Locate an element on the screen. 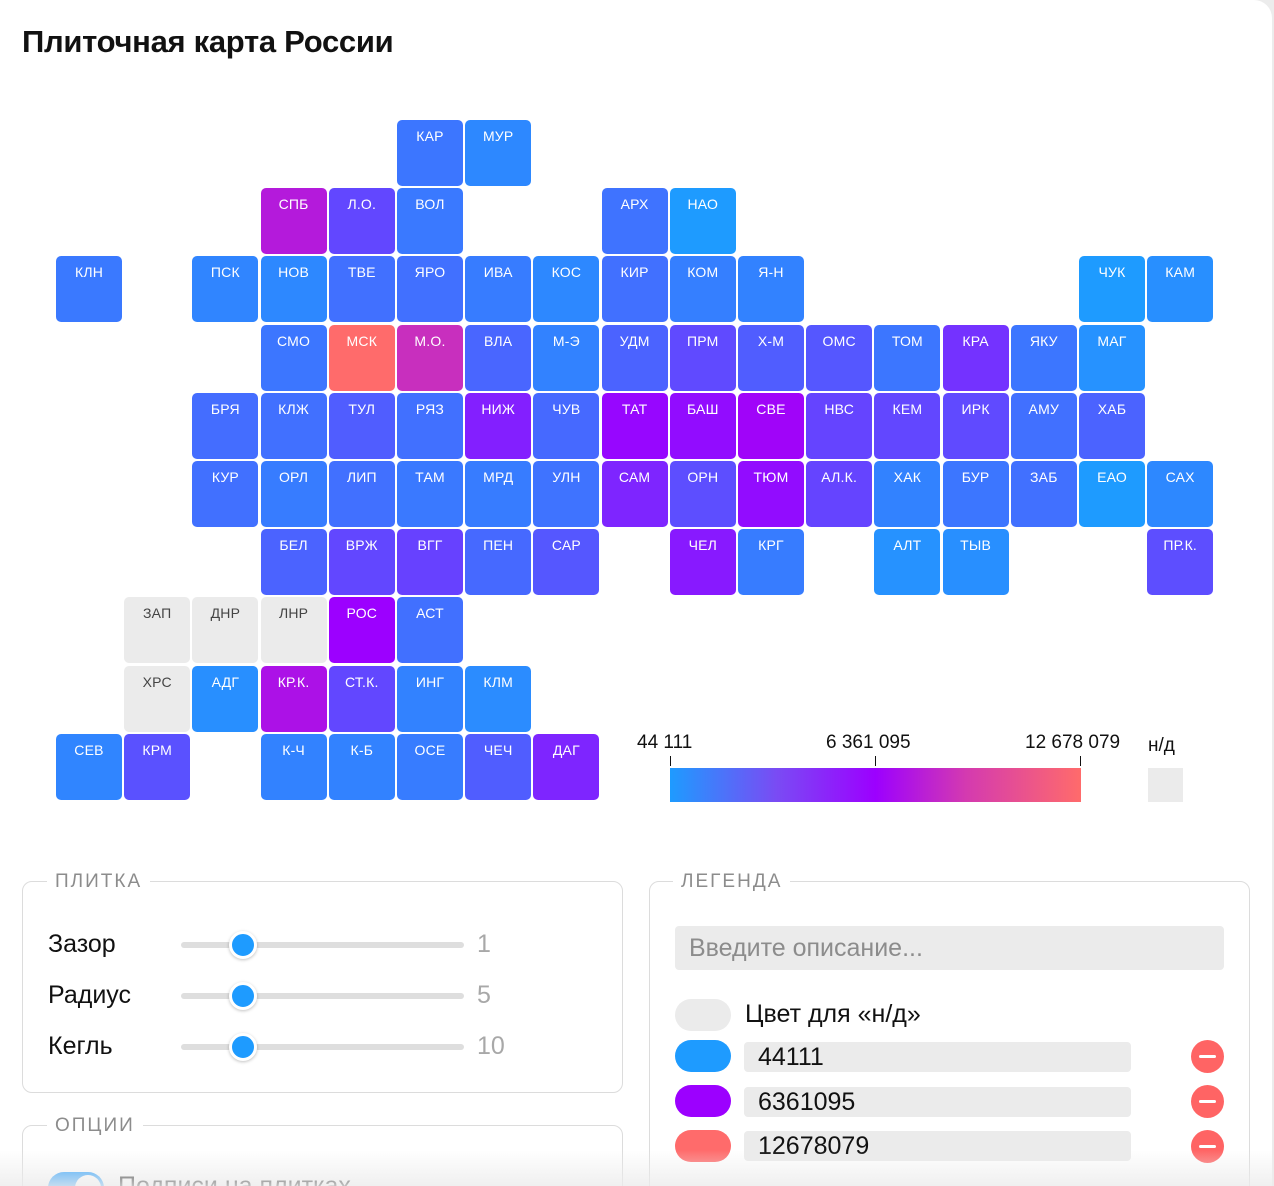  region-tile: КРМ is located at coordinates (157, 766).